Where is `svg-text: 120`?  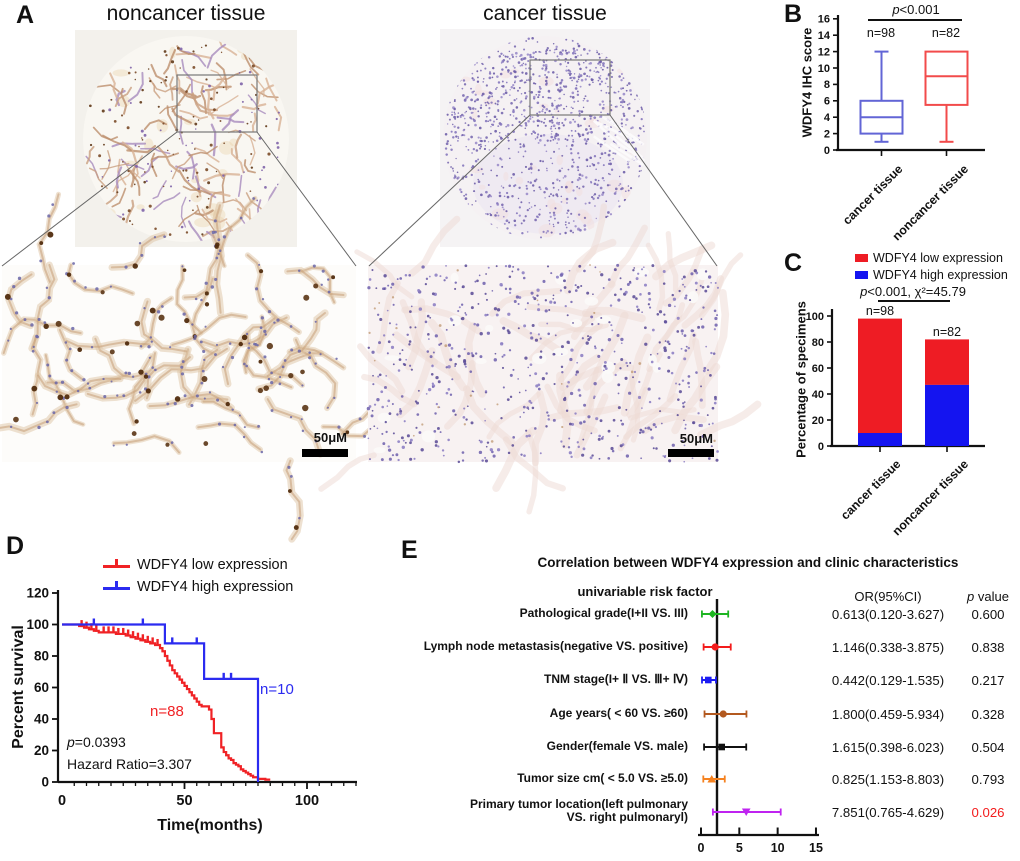 svg-text: 120 is located at coordinates (37, 593).